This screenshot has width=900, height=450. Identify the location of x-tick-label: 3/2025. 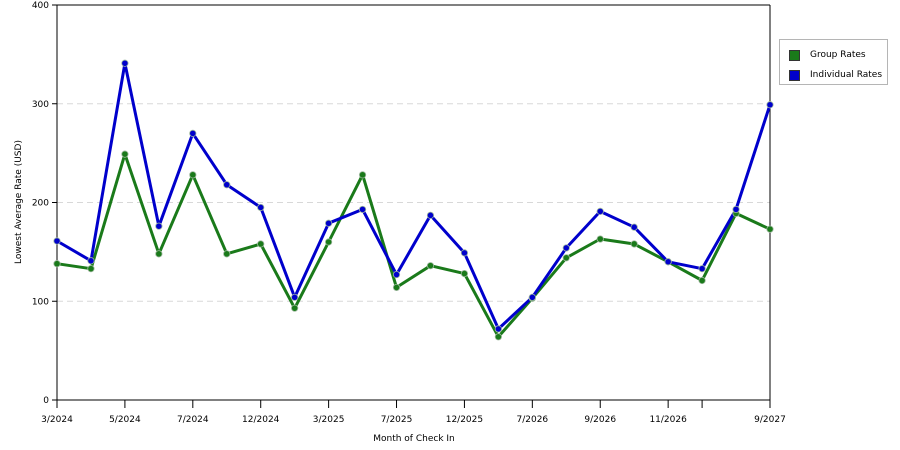
(329, 420).